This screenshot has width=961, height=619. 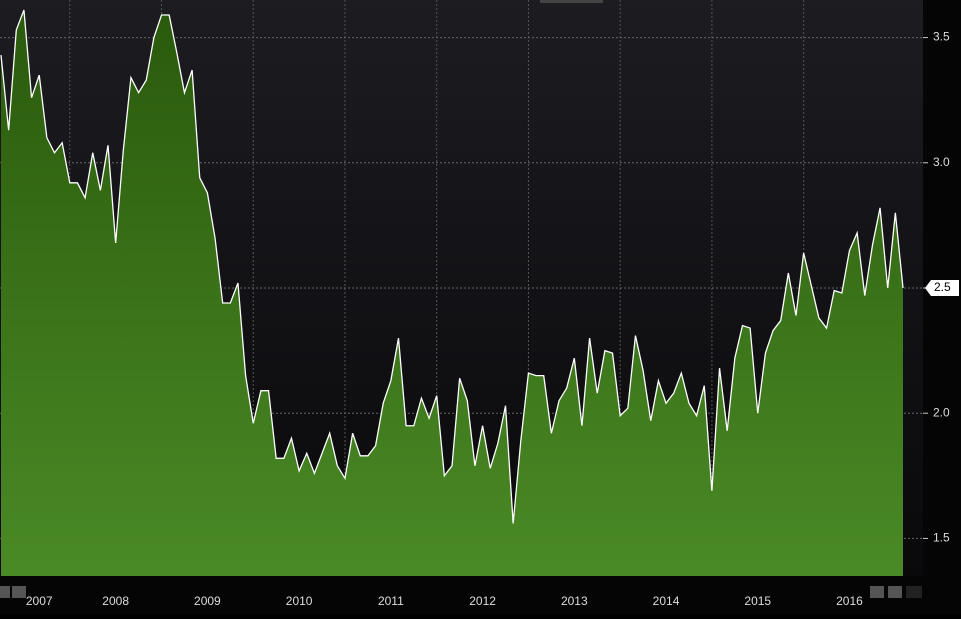 I want to click on nav-end, so click(x=914, y=592).